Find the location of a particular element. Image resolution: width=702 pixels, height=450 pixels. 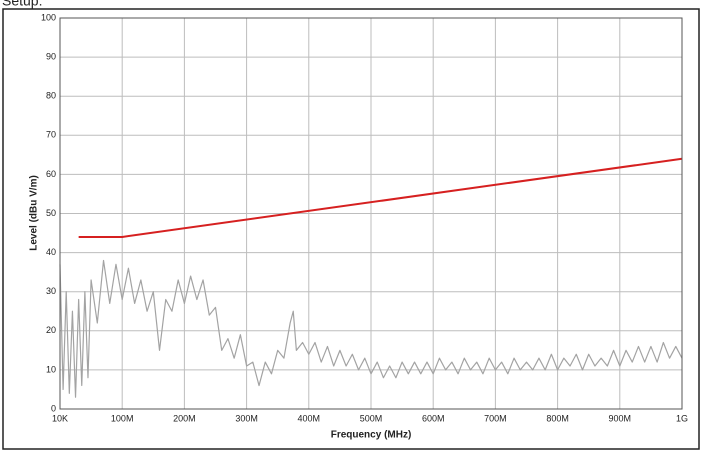

y-tick-label: 80 is located at coordinates (51, 96).